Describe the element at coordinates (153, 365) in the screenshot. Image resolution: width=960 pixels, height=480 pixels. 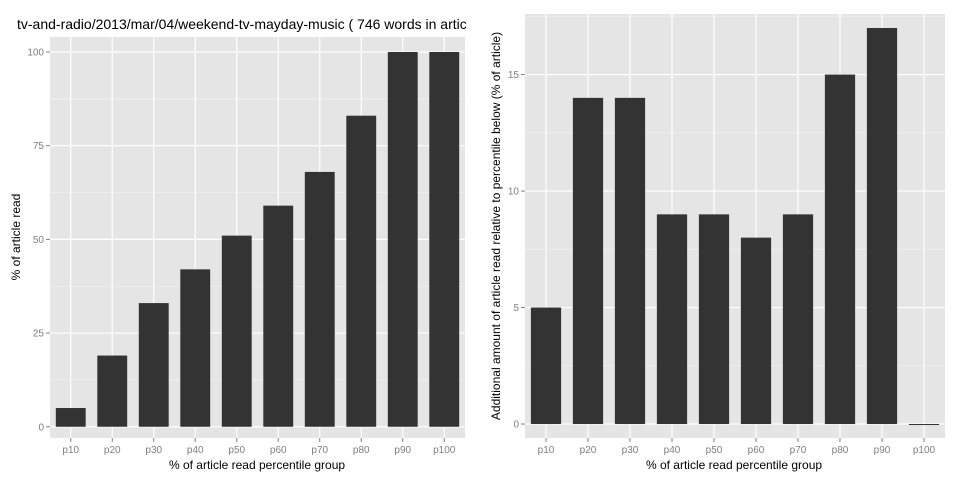
I see `chart-left-bar-p30` at that location.